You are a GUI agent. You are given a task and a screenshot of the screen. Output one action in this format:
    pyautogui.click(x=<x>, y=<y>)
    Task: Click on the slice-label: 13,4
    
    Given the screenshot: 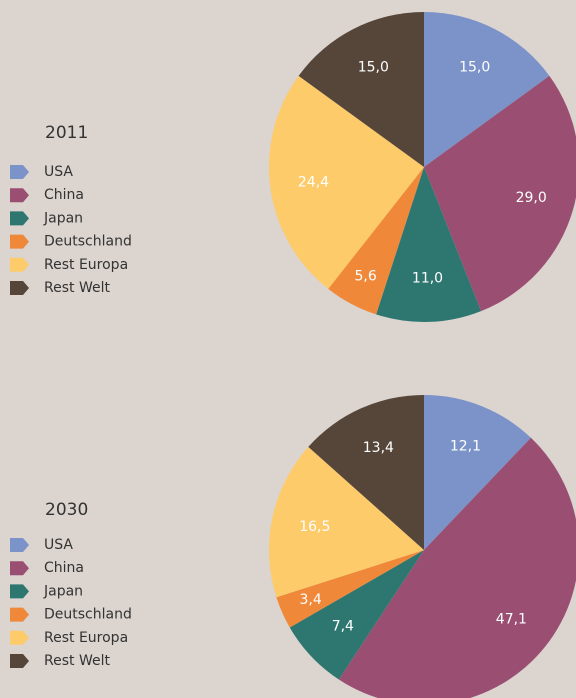 What is the action you would take?
    pyautogui.click(x=378, y=448)
    